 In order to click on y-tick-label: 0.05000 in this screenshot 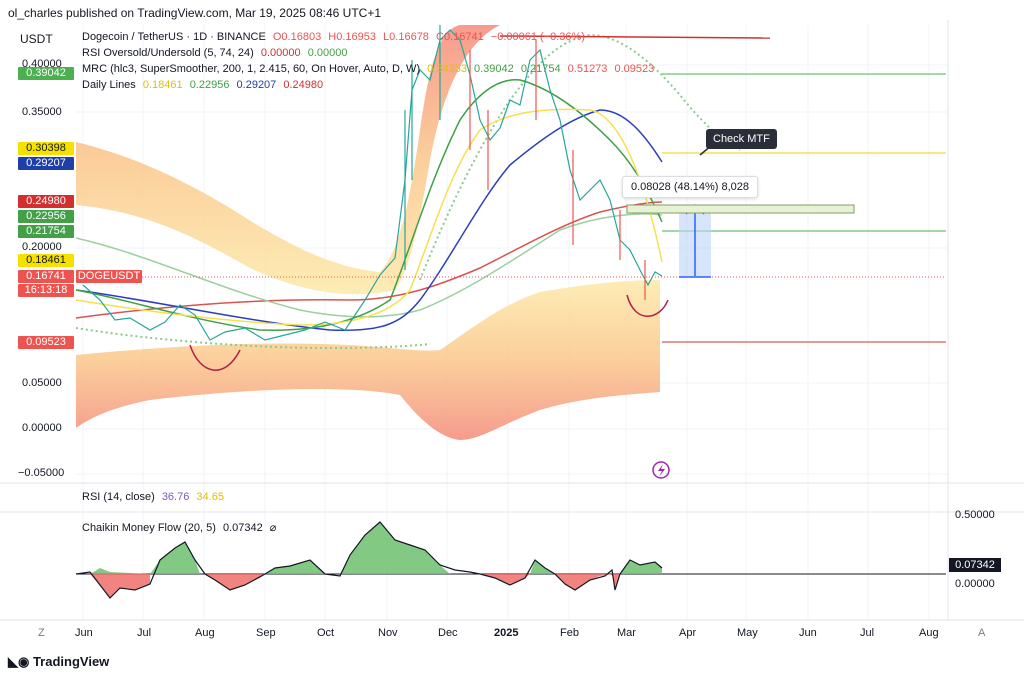, I will do `click(42, 383)`.